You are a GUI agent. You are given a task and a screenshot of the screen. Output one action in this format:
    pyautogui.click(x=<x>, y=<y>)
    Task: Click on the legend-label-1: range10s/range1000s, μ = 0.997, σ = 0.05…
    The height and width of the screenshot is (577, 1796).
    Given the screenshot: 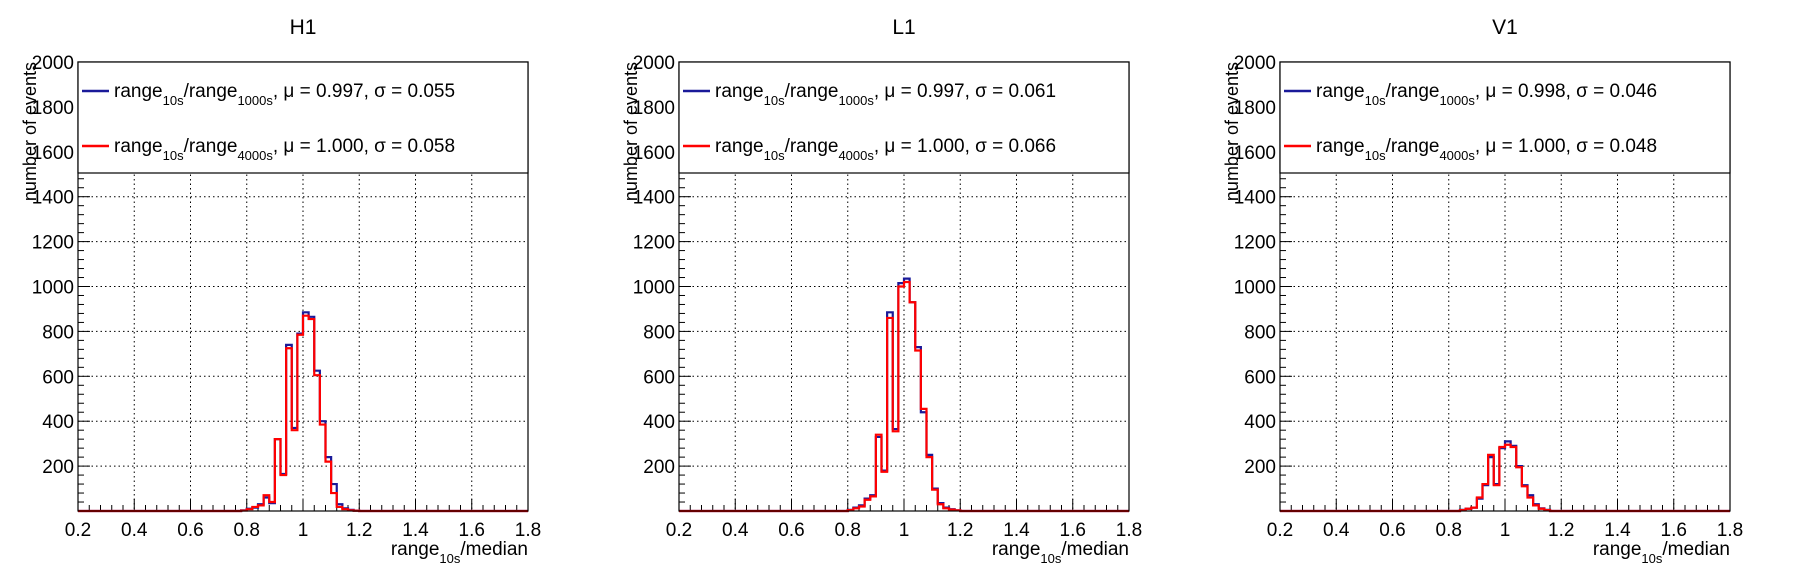 What is the action you would take?
    pyautogui.click(x=284, y=94)
    